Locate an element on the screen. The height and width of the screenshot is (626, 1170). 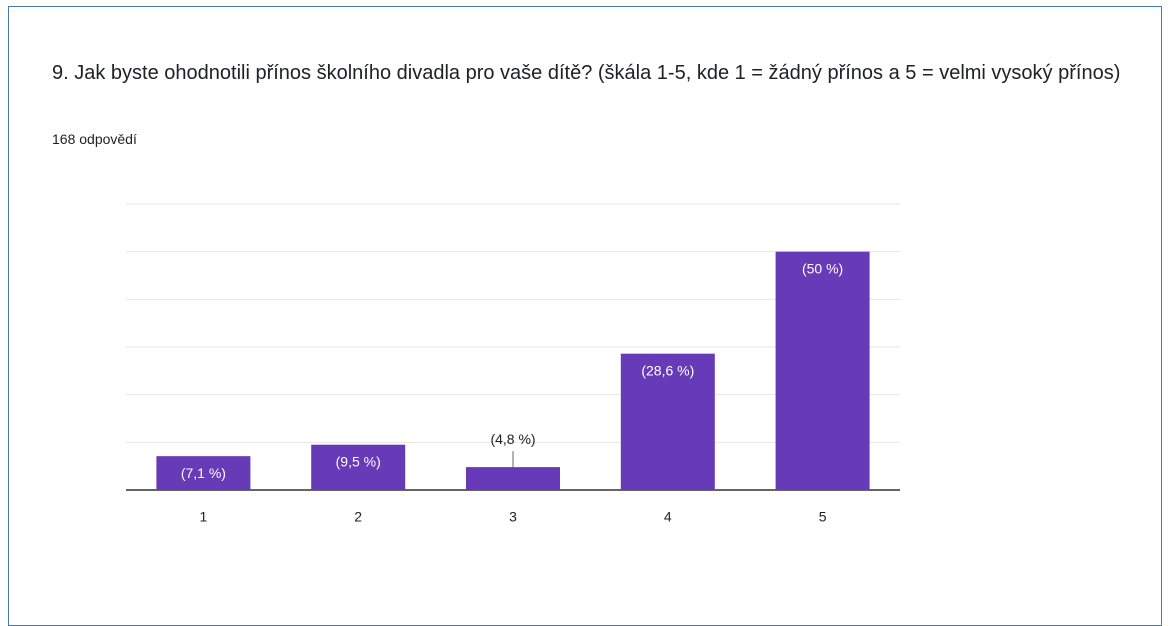
data-label: (7,1 %) is located at coordinates (203, 473).